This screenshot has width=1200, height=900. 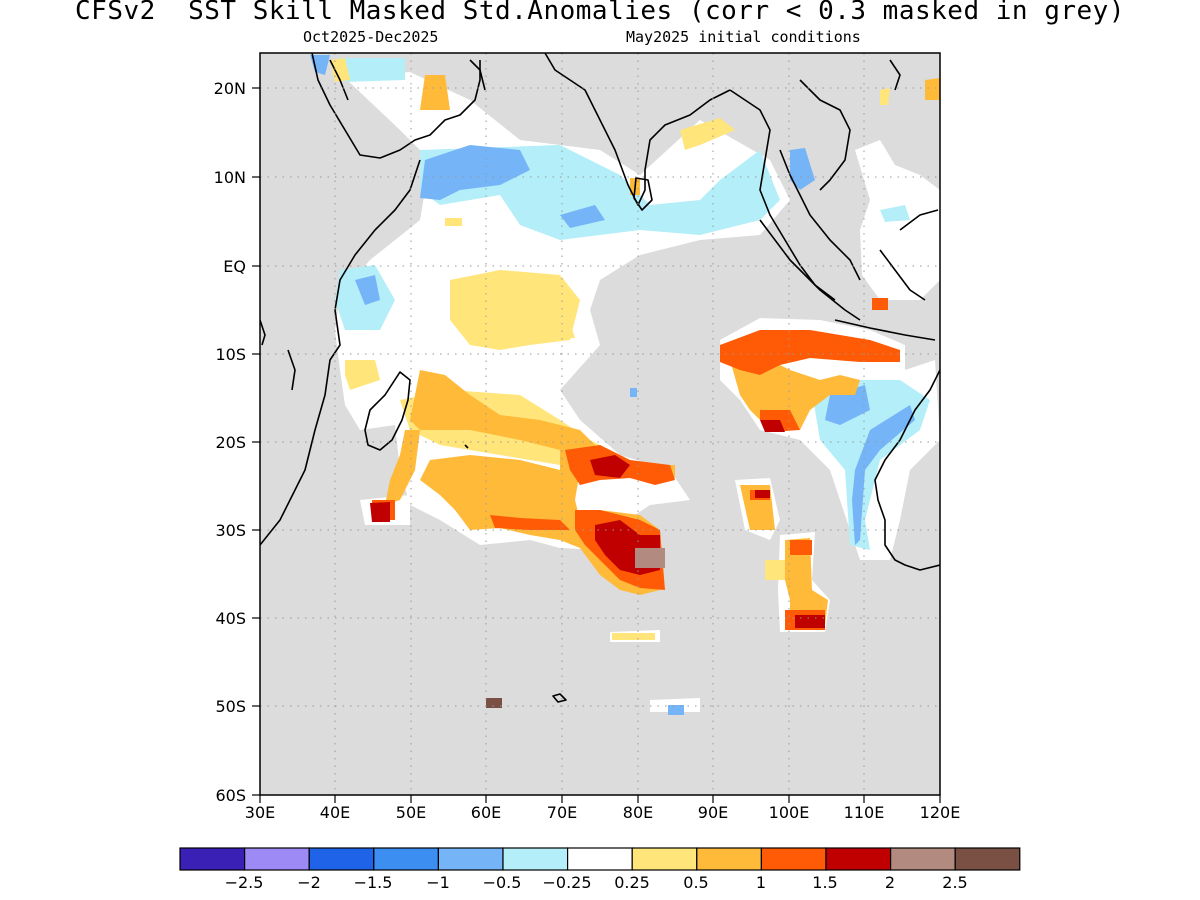 I want to click on lat-label: 40S, so click(x=230, y=618).